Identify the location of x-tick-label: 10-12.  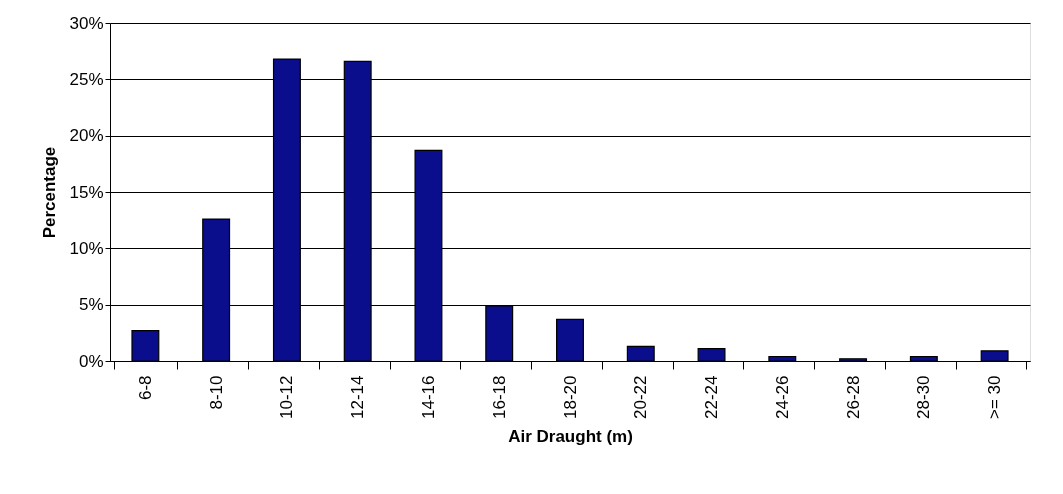
(287, 397).